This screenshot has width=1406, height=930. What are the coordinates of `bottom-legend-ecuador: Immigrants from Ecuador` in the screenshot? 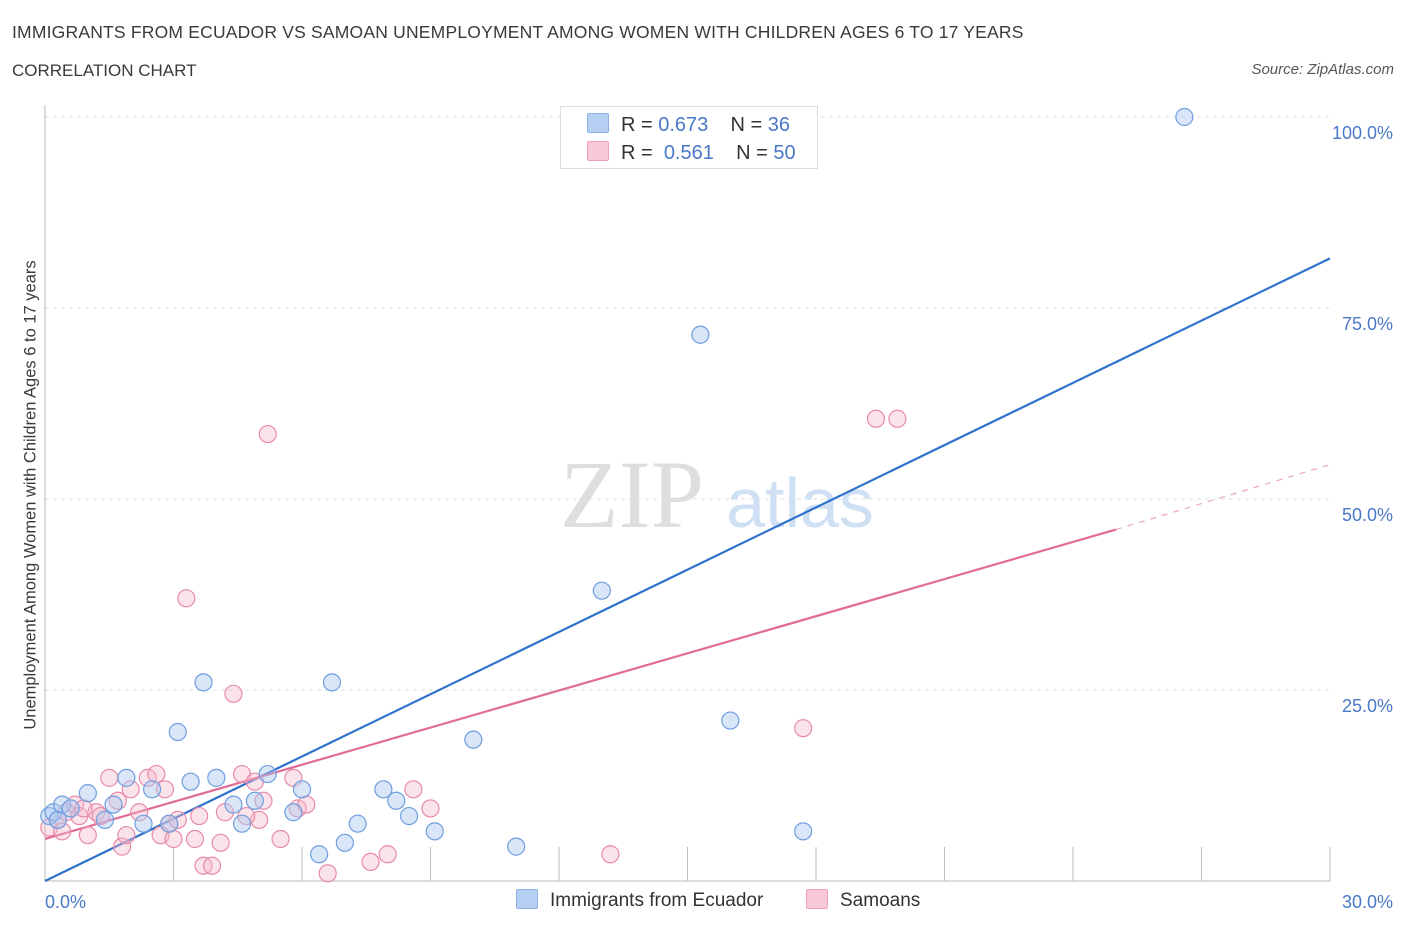 It's located at (639, 900).